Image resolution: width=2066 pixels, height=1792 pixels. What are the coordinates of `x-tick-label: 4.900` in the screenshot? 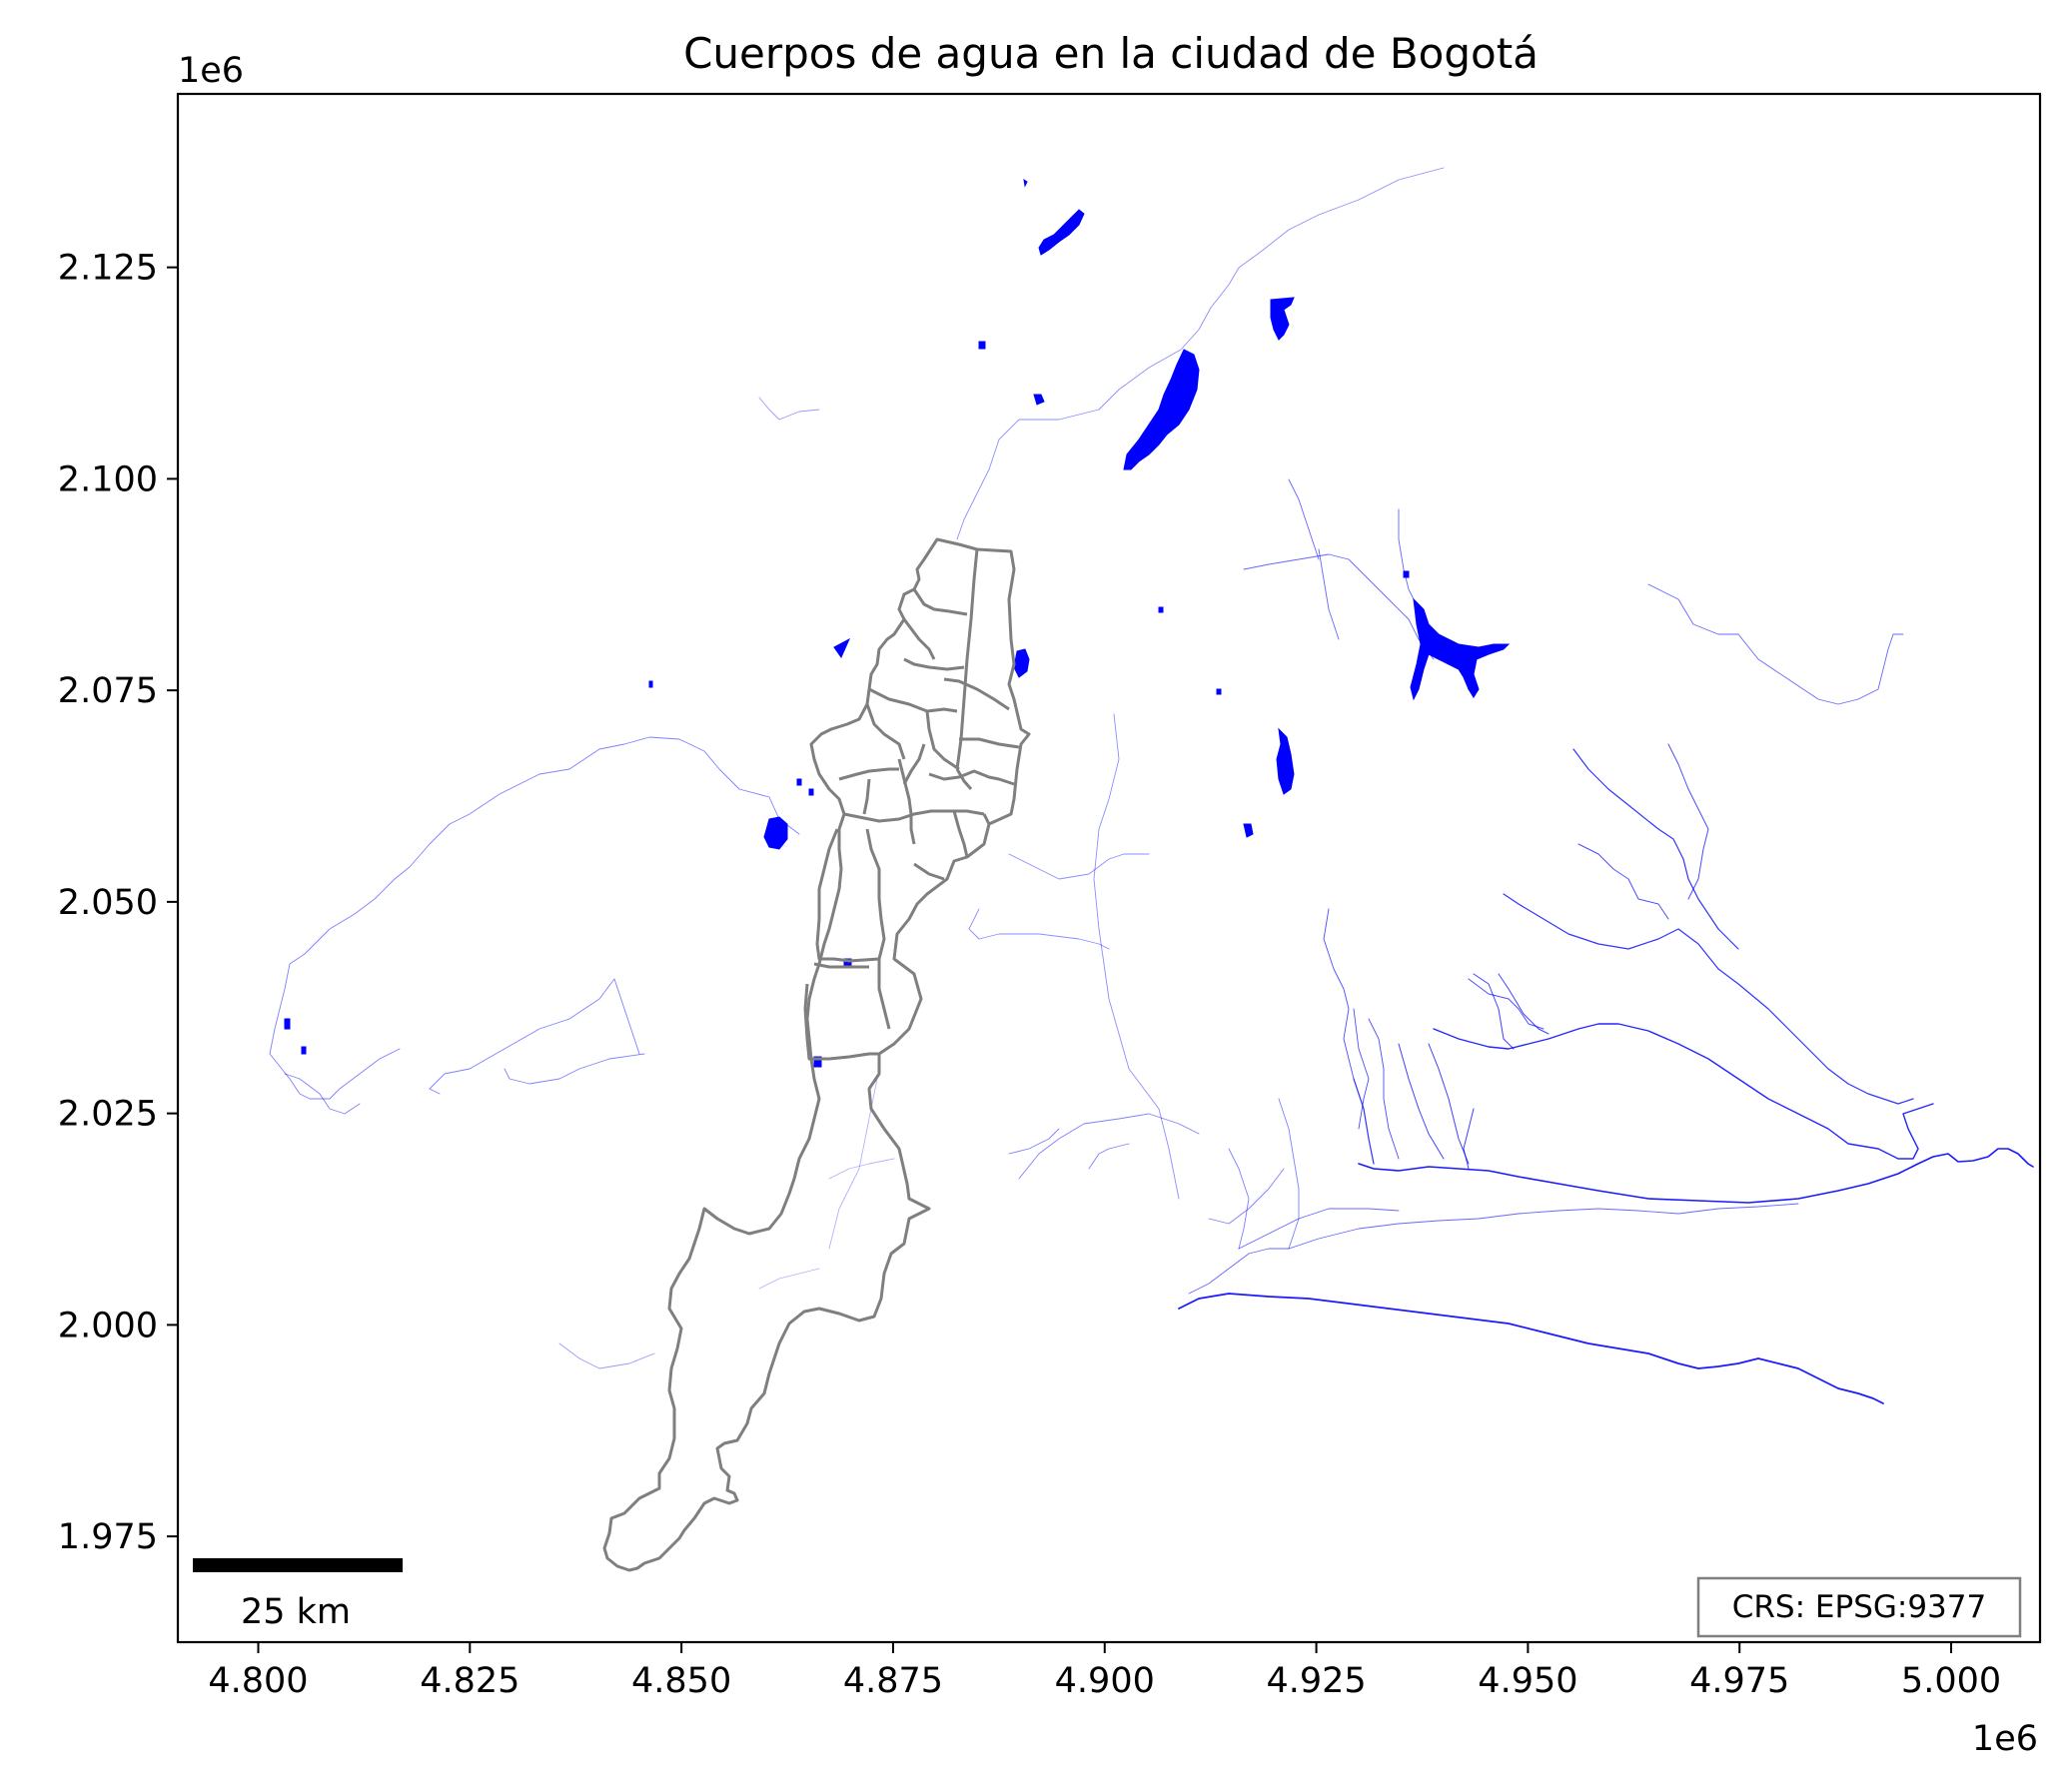 It's located at (1105, 1681).